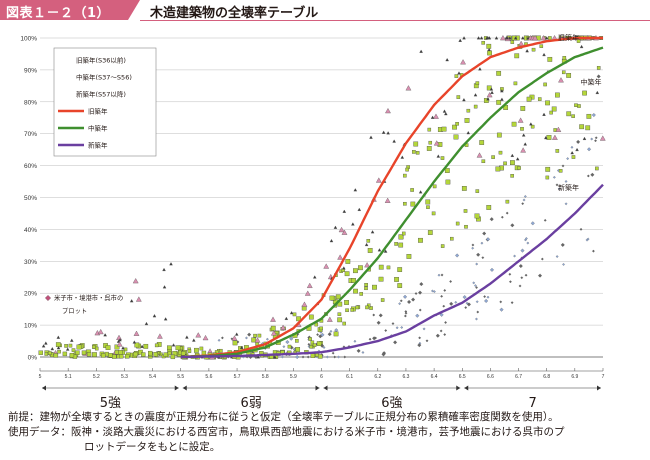 The width and height of the screenshot is (650, 460). I want to click on y-tick-label: 0%, so click(33, 358).